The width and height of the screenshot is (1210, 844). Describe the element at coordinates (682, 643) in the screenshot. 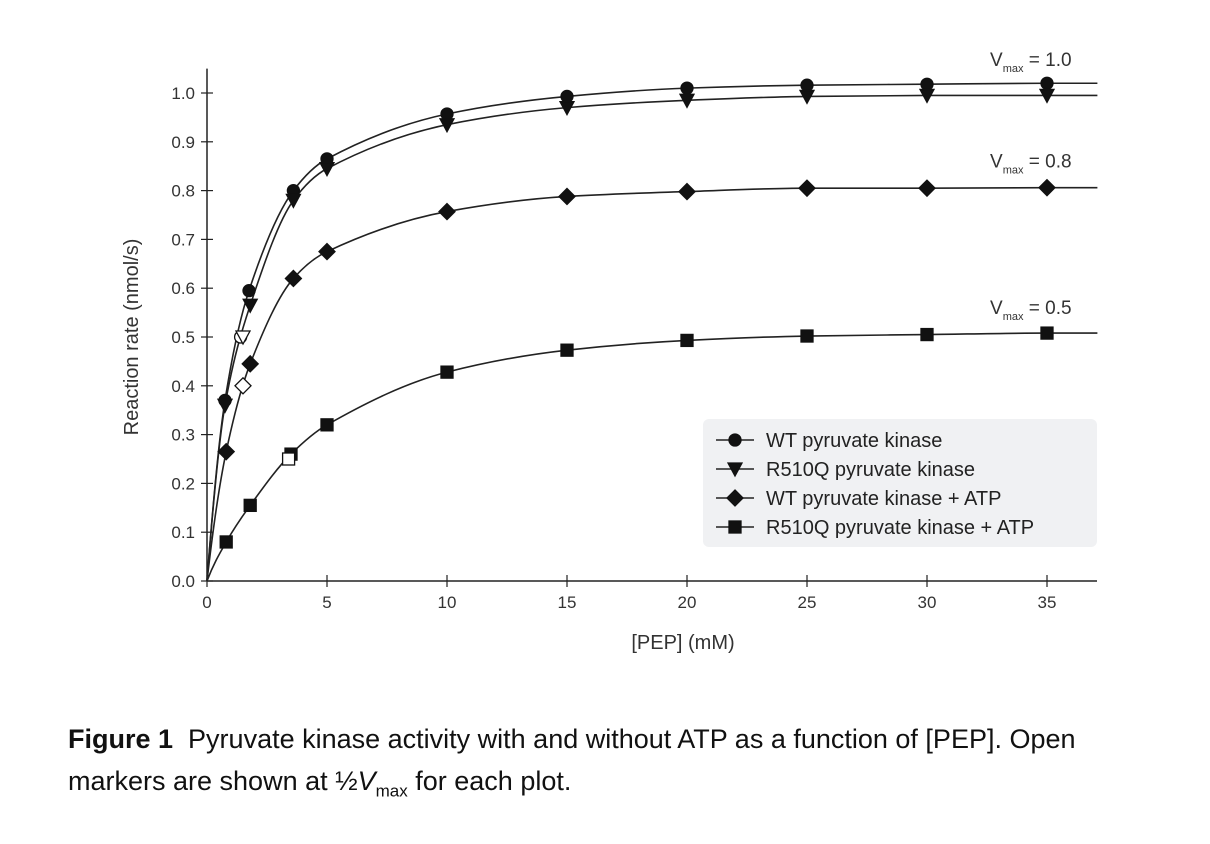

I see `x-axis-label: [PEP] (mM)` at that location.